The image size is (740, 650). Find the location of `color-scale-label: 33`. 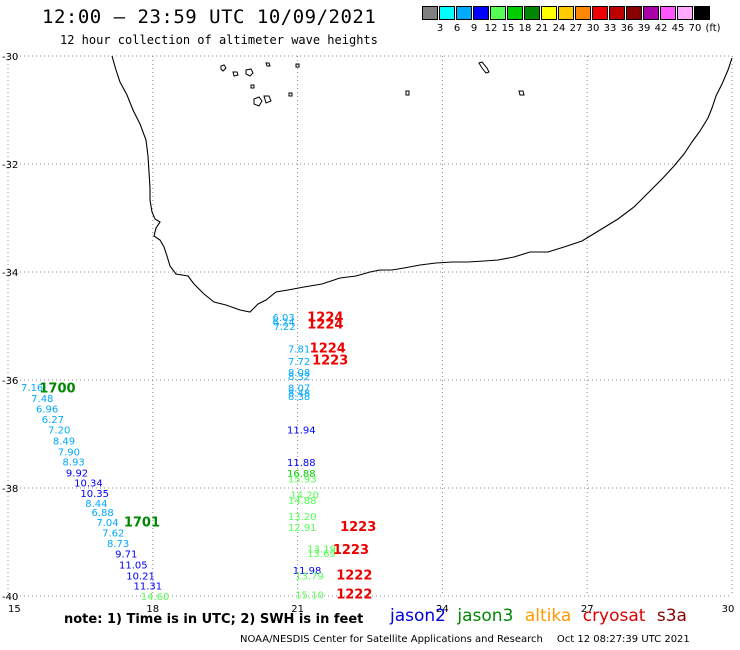

color-scale-label: 33 is located at coordinates (610, 28).